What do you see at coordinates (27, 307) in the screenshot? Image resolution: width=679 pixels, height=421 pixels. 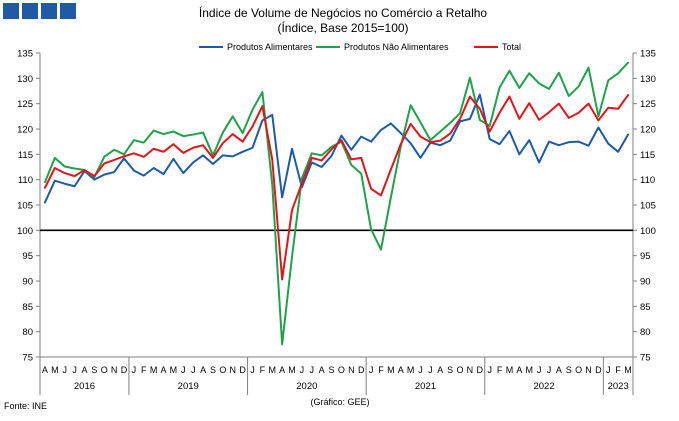 I see `y-tick-label-left: 85` at bounding box center [27, 307].